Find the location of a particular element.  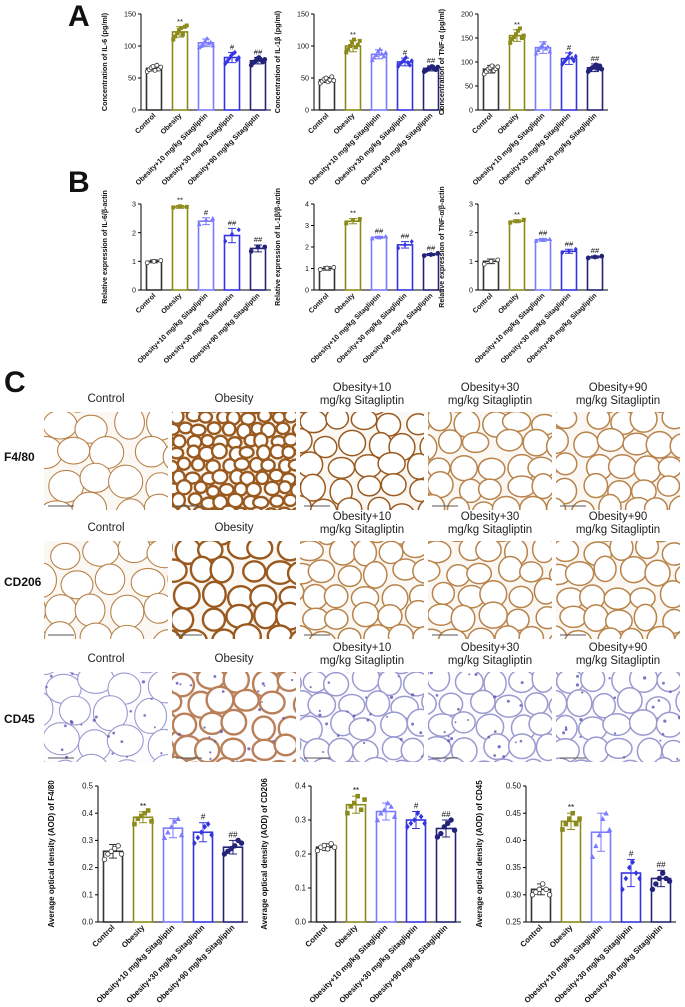

y-tick-label: 0.25 is located at coordinates (514, 922).